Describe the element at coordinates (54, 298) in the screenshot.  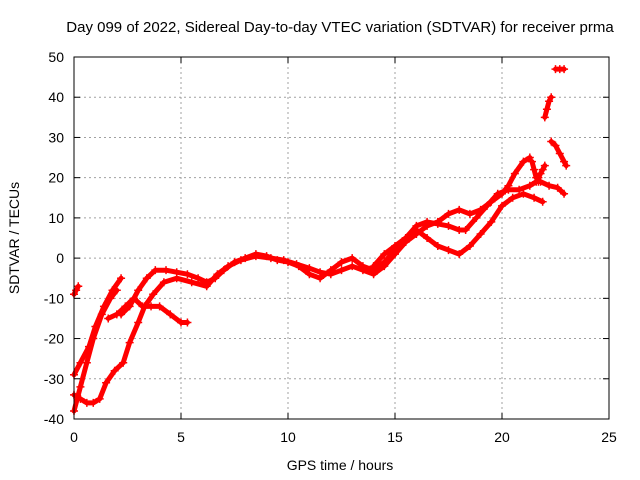
I see `y-tick-label: -10` at that location.